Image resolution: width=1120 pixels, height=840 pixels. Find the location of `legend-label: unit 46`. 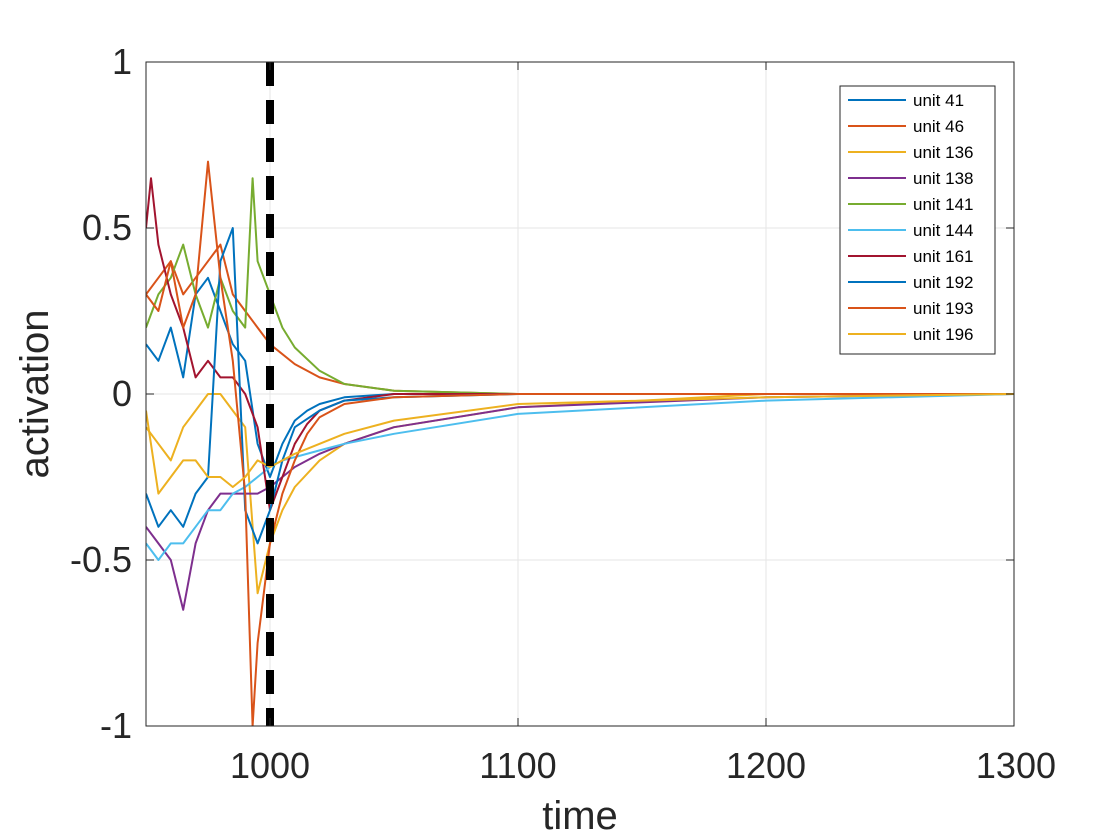

legend-label: unit 46 is located at coordinates (938, 126).